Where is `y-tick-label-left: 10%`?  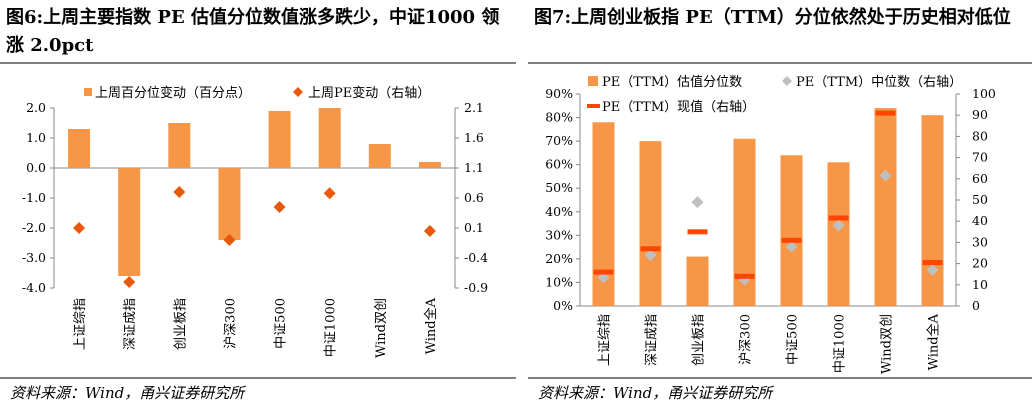
y-tick-label-left: 10% is located at coordinates (559, 281).